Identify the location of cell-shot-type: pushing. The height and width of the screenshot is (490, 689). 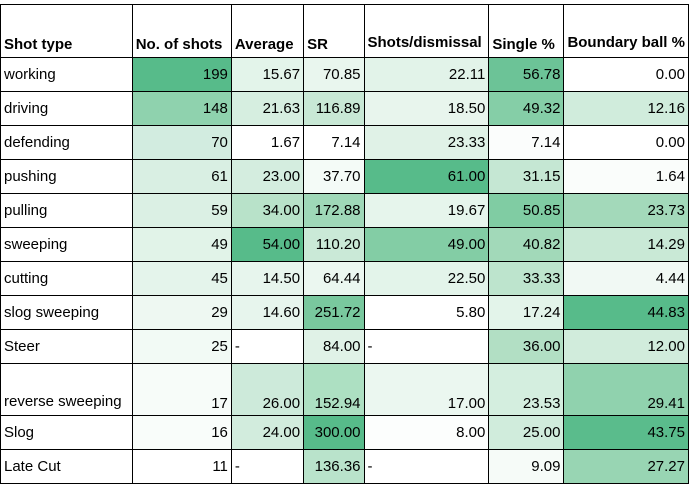
(66, 176).